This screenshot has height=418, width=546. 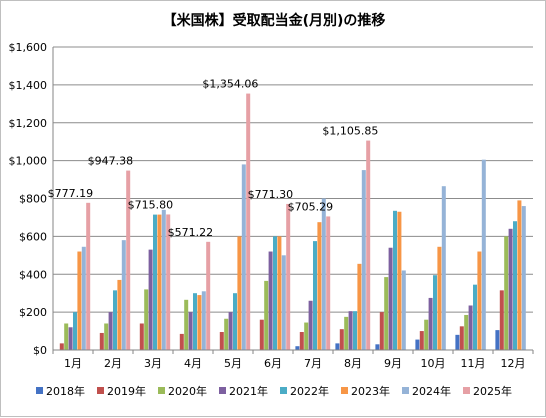 What do you see at coordinates (370, 391) in the screenshot?
I see `legend-label: 2023年` at bounding box center [370, 391].